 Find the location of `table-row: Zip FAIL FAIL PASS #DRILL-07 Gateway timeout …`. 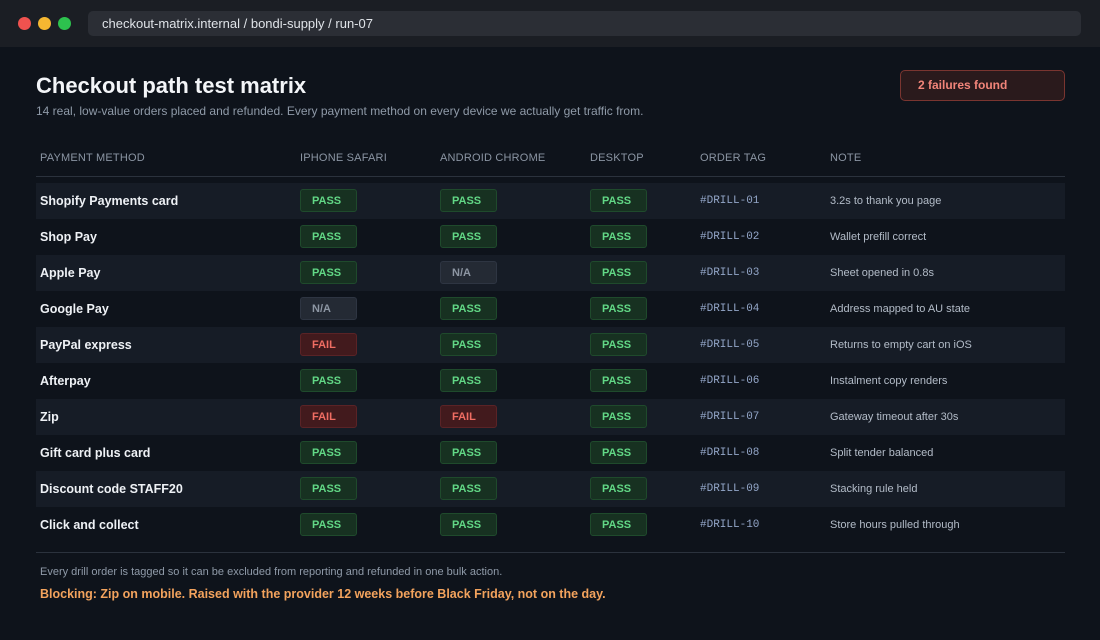

table-row: Zip FAIL FAIL PASS #DRILL-07 Gateway timeout … is located at coordinates (550, 417).